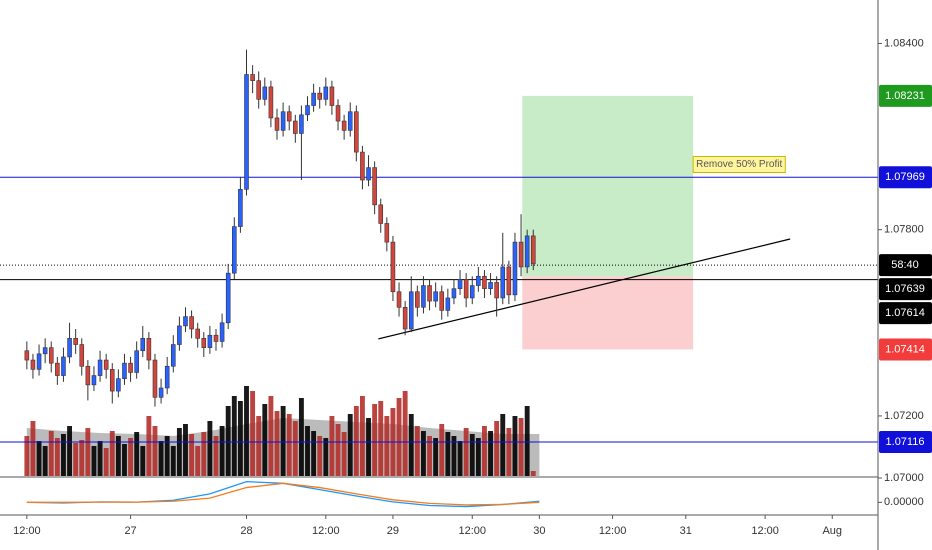 This screenshot has width=932, height=550. What do you see at coordinates (283, 494) in the screenshot?
I see `indicator-line` at bounding box center [283, 494].